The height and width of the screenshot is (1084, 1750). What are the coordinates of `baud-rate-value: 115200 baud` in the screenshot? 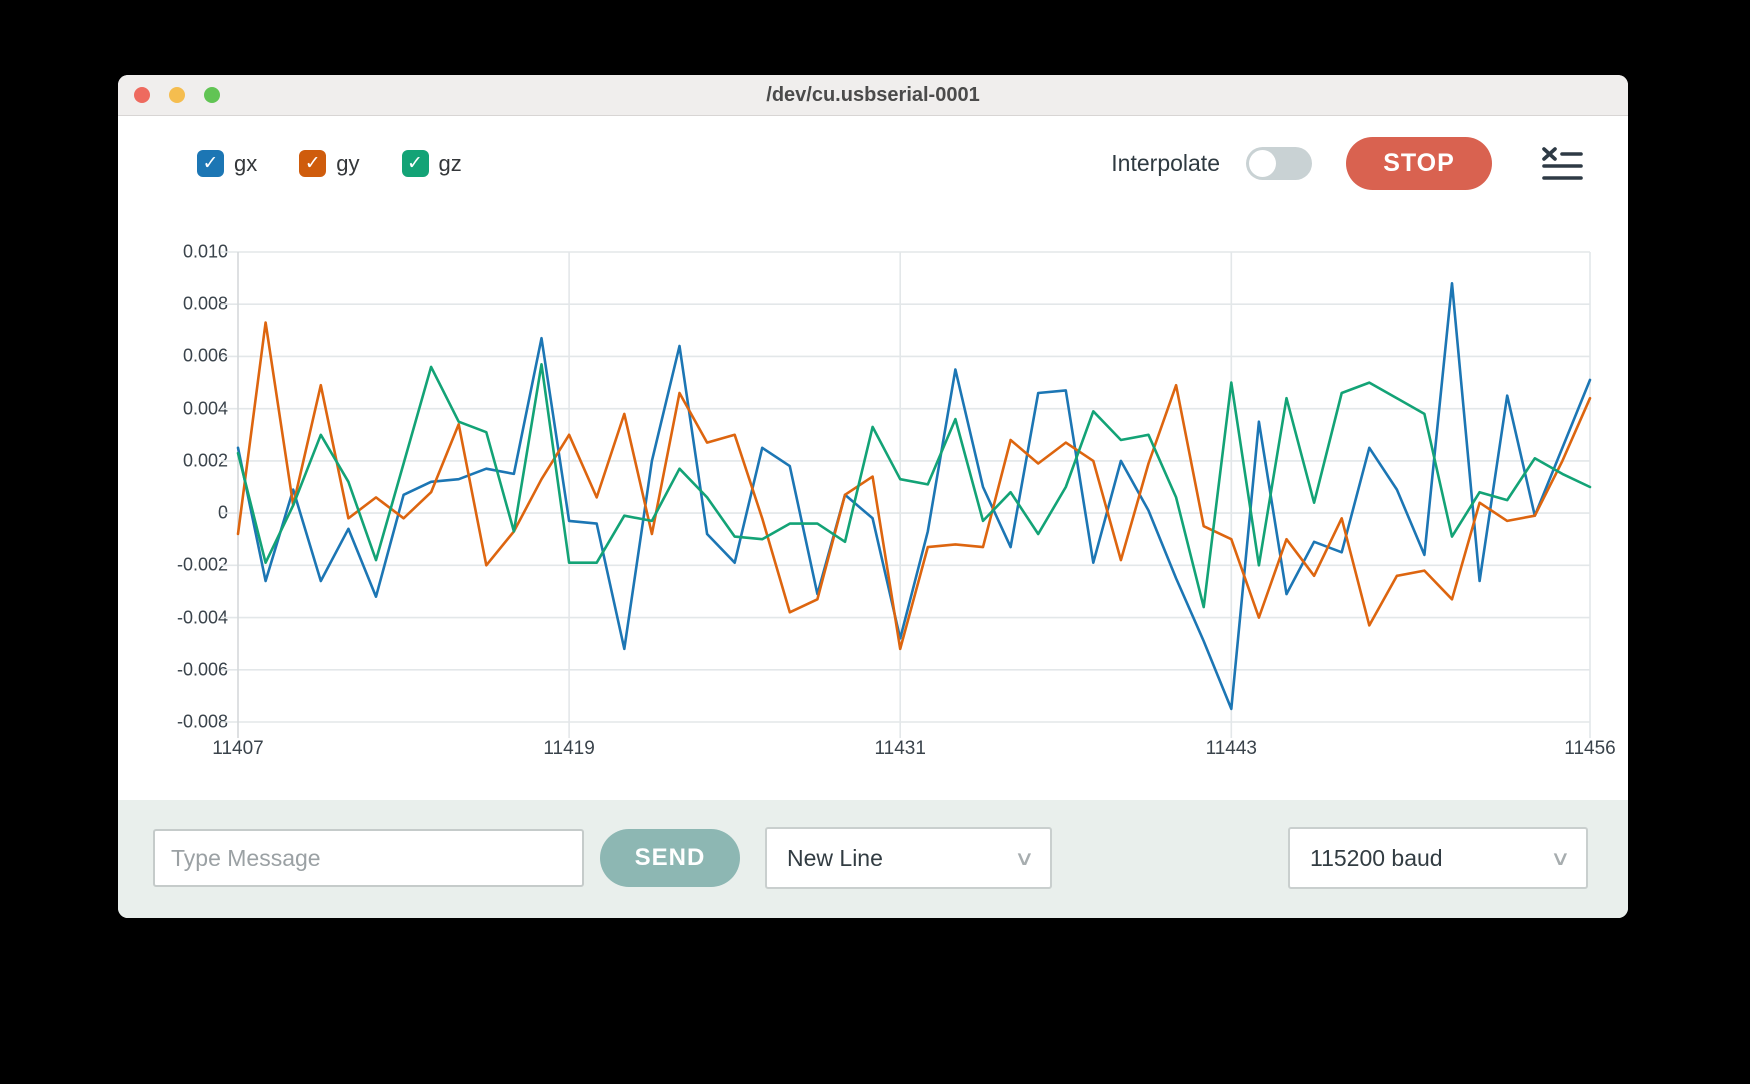 It's located at (1376, 857).